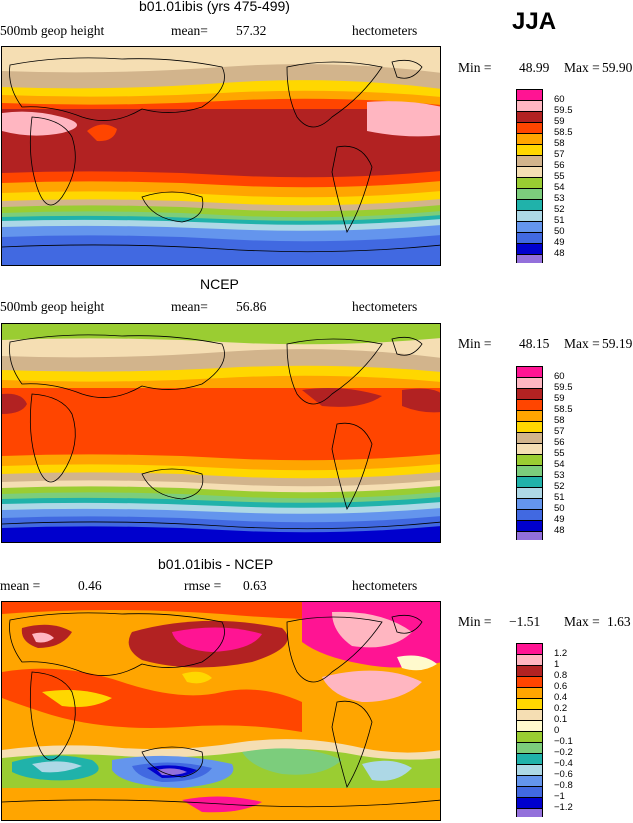  I want to click on panel-3-tick-label: −0.4, so click(563, 763).